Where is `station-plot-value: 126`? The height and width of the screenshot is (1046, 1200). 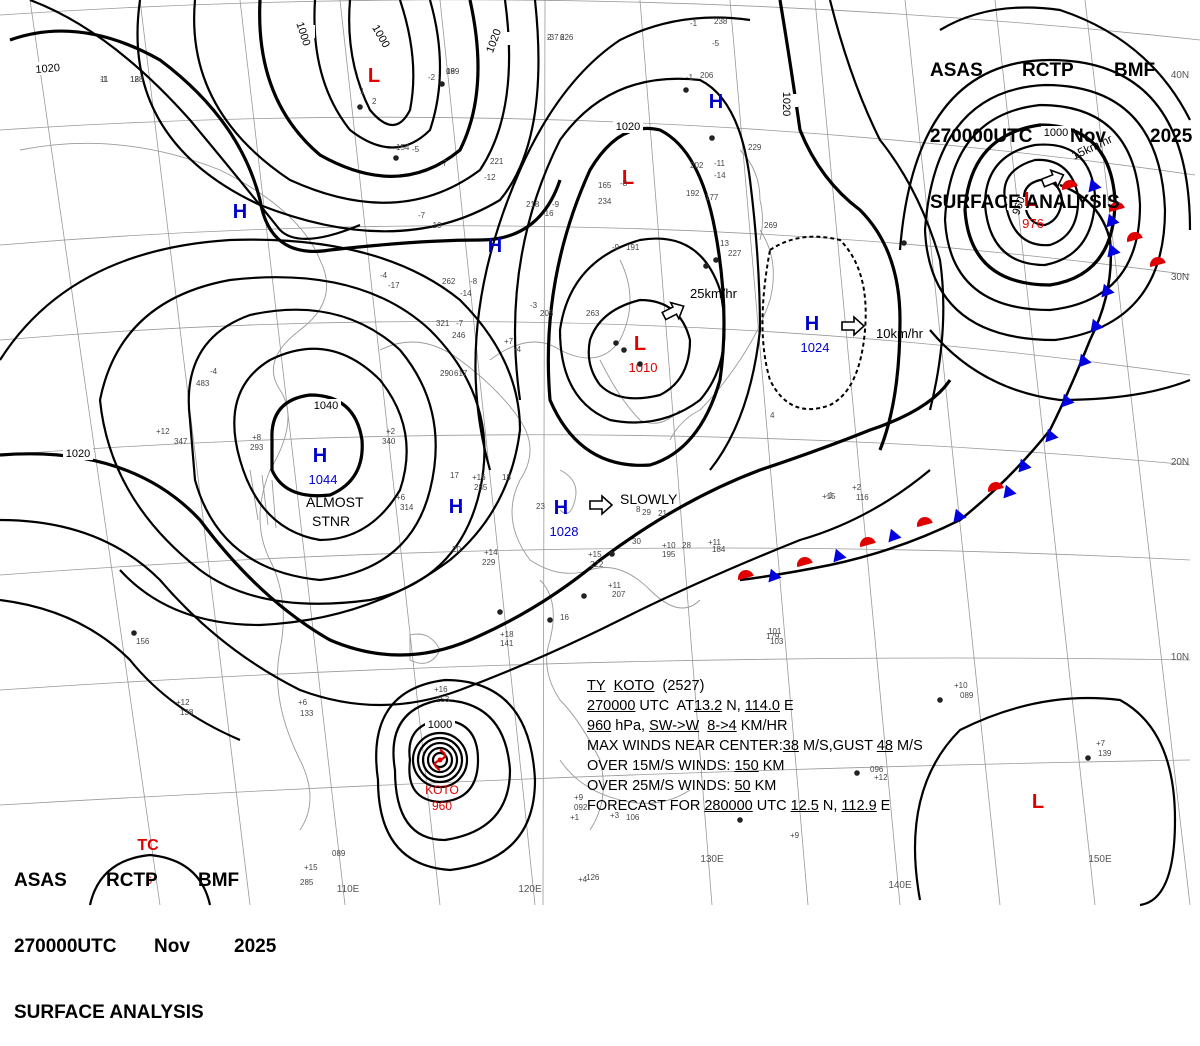 station-plot-value: 126 is located at coordinates (593, 877).